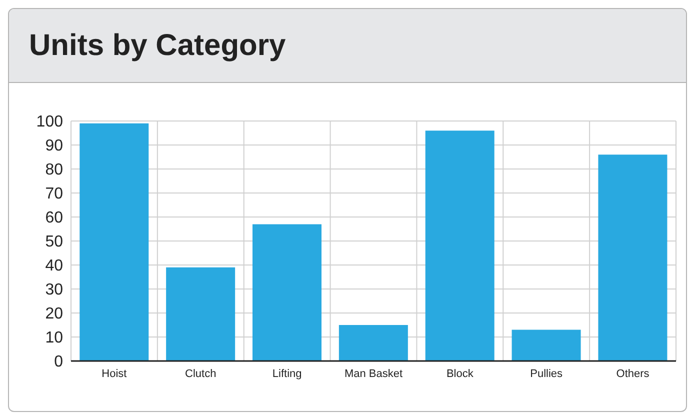  What do you see at coordinates (50, 122) in the screenshot?
I see `y-tick-label: 100` at bounding box center [50, 122].